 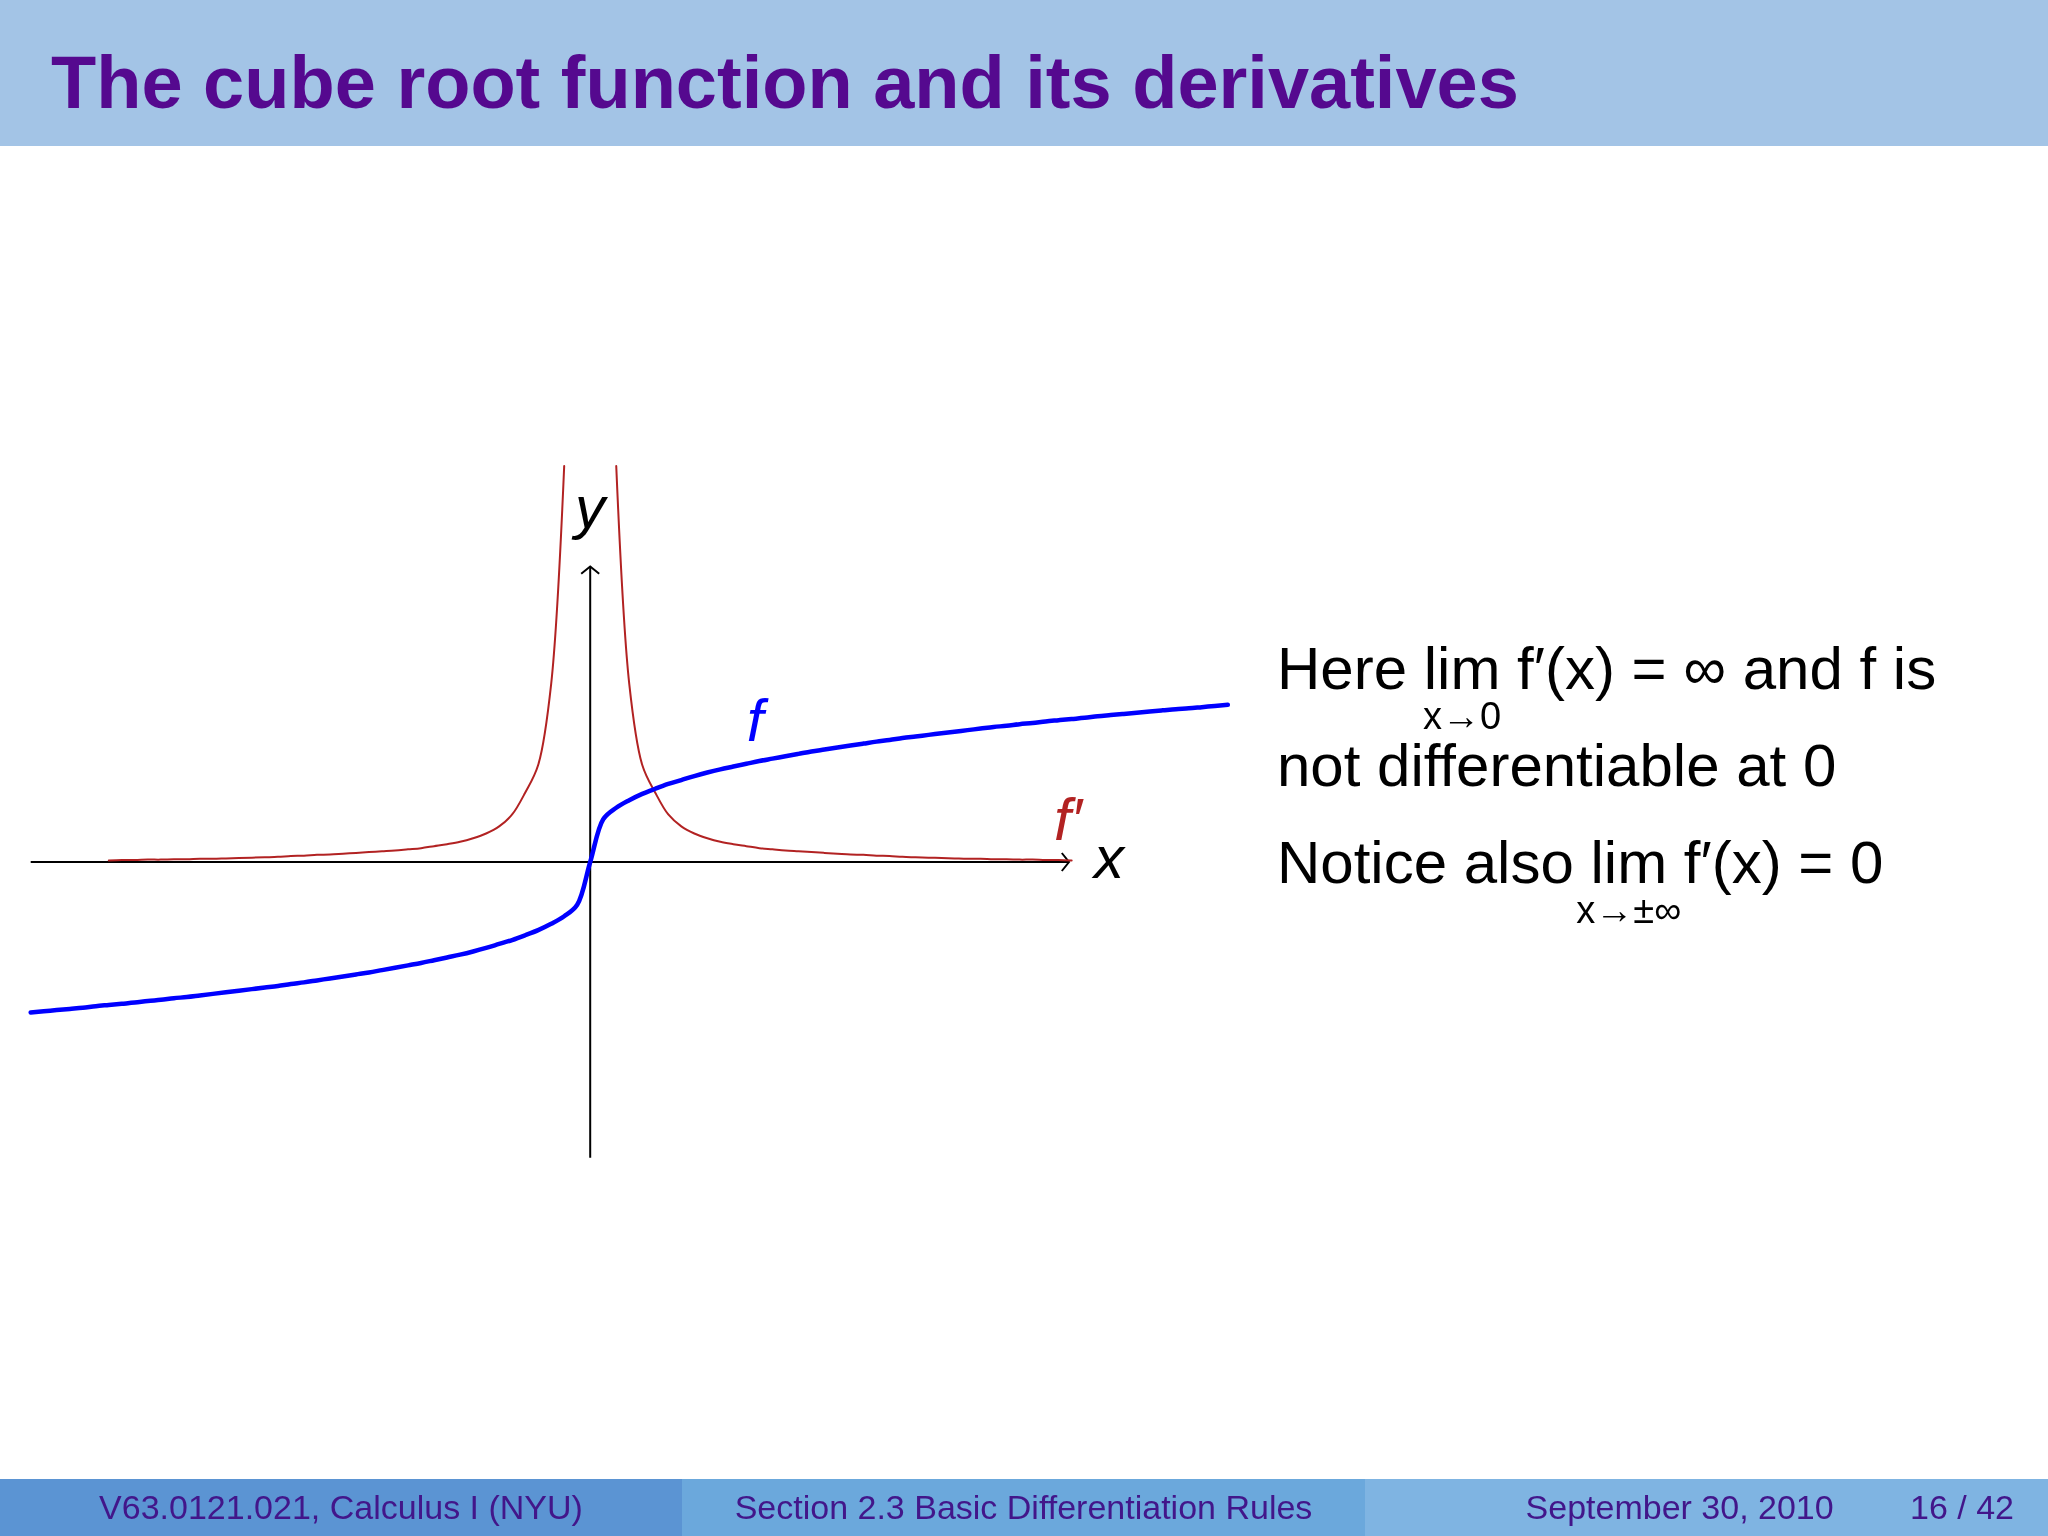 I want to click on chart-title: The cube root function and its derivatives, so click(x=785, y=82).